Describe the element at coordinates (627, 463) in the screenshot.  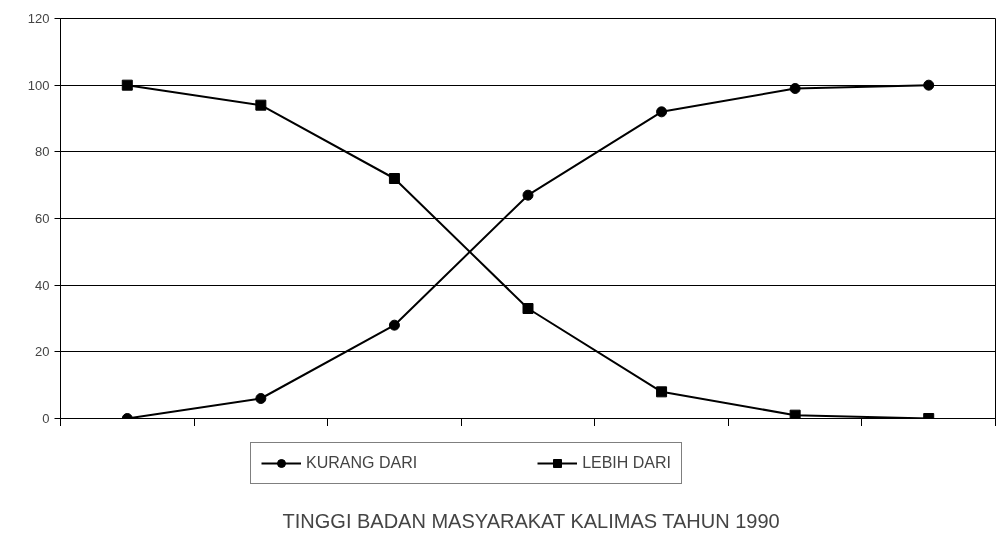
I see `legend-label: LEBIH DARI` at that location.